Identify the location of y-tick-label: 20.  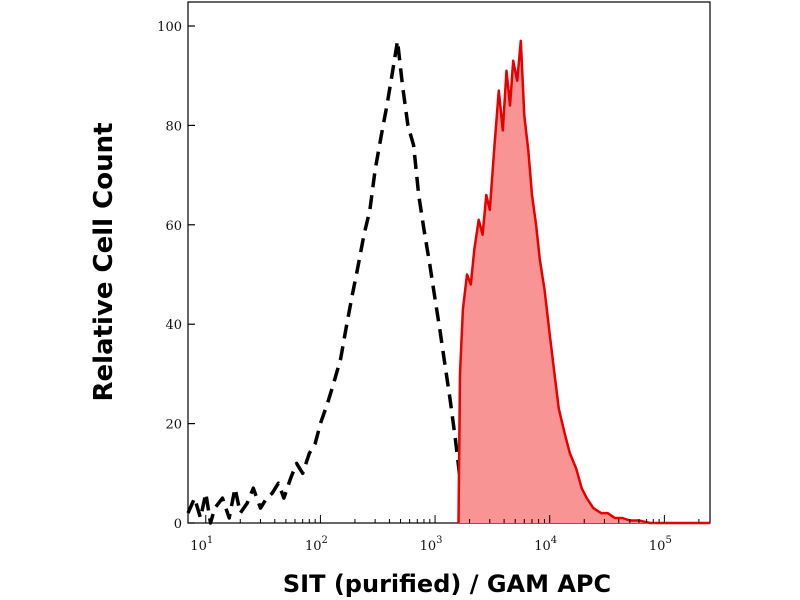
(173, 425).